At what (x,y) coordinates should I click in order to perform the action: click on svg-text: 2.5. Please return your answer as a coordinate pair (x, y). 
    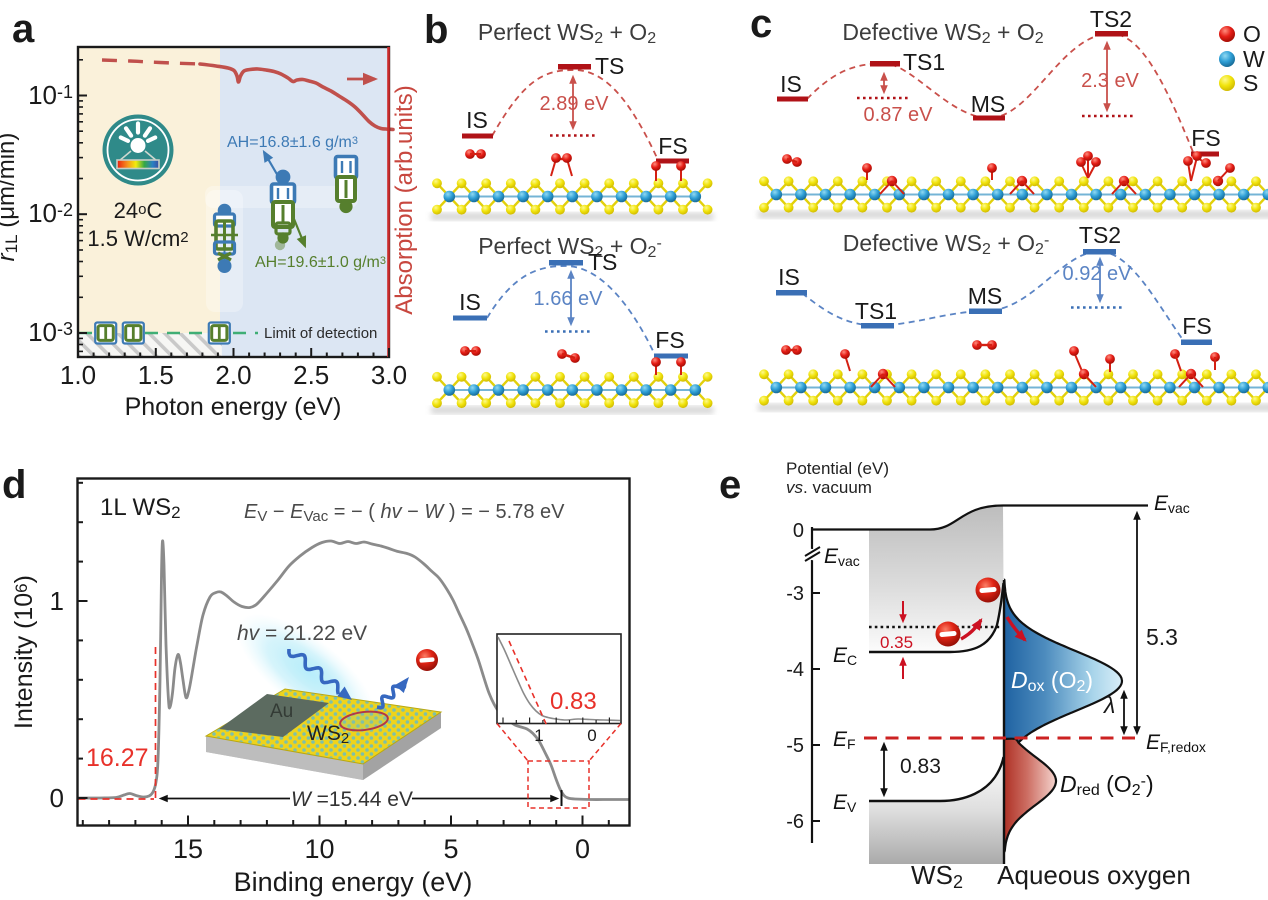
    Looking at the image, I should click on (311, 375).